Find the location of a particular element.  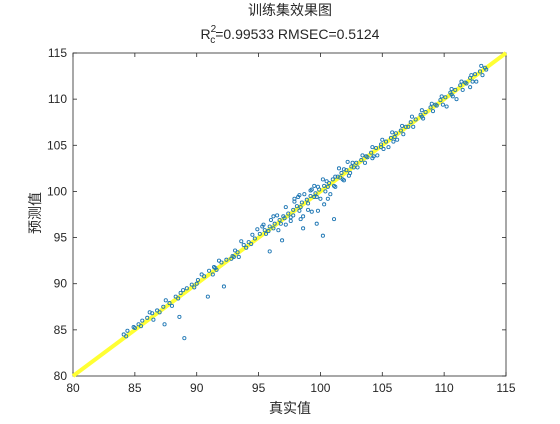

subtitle-r-subscript: c is located at coordinates (212, 40).